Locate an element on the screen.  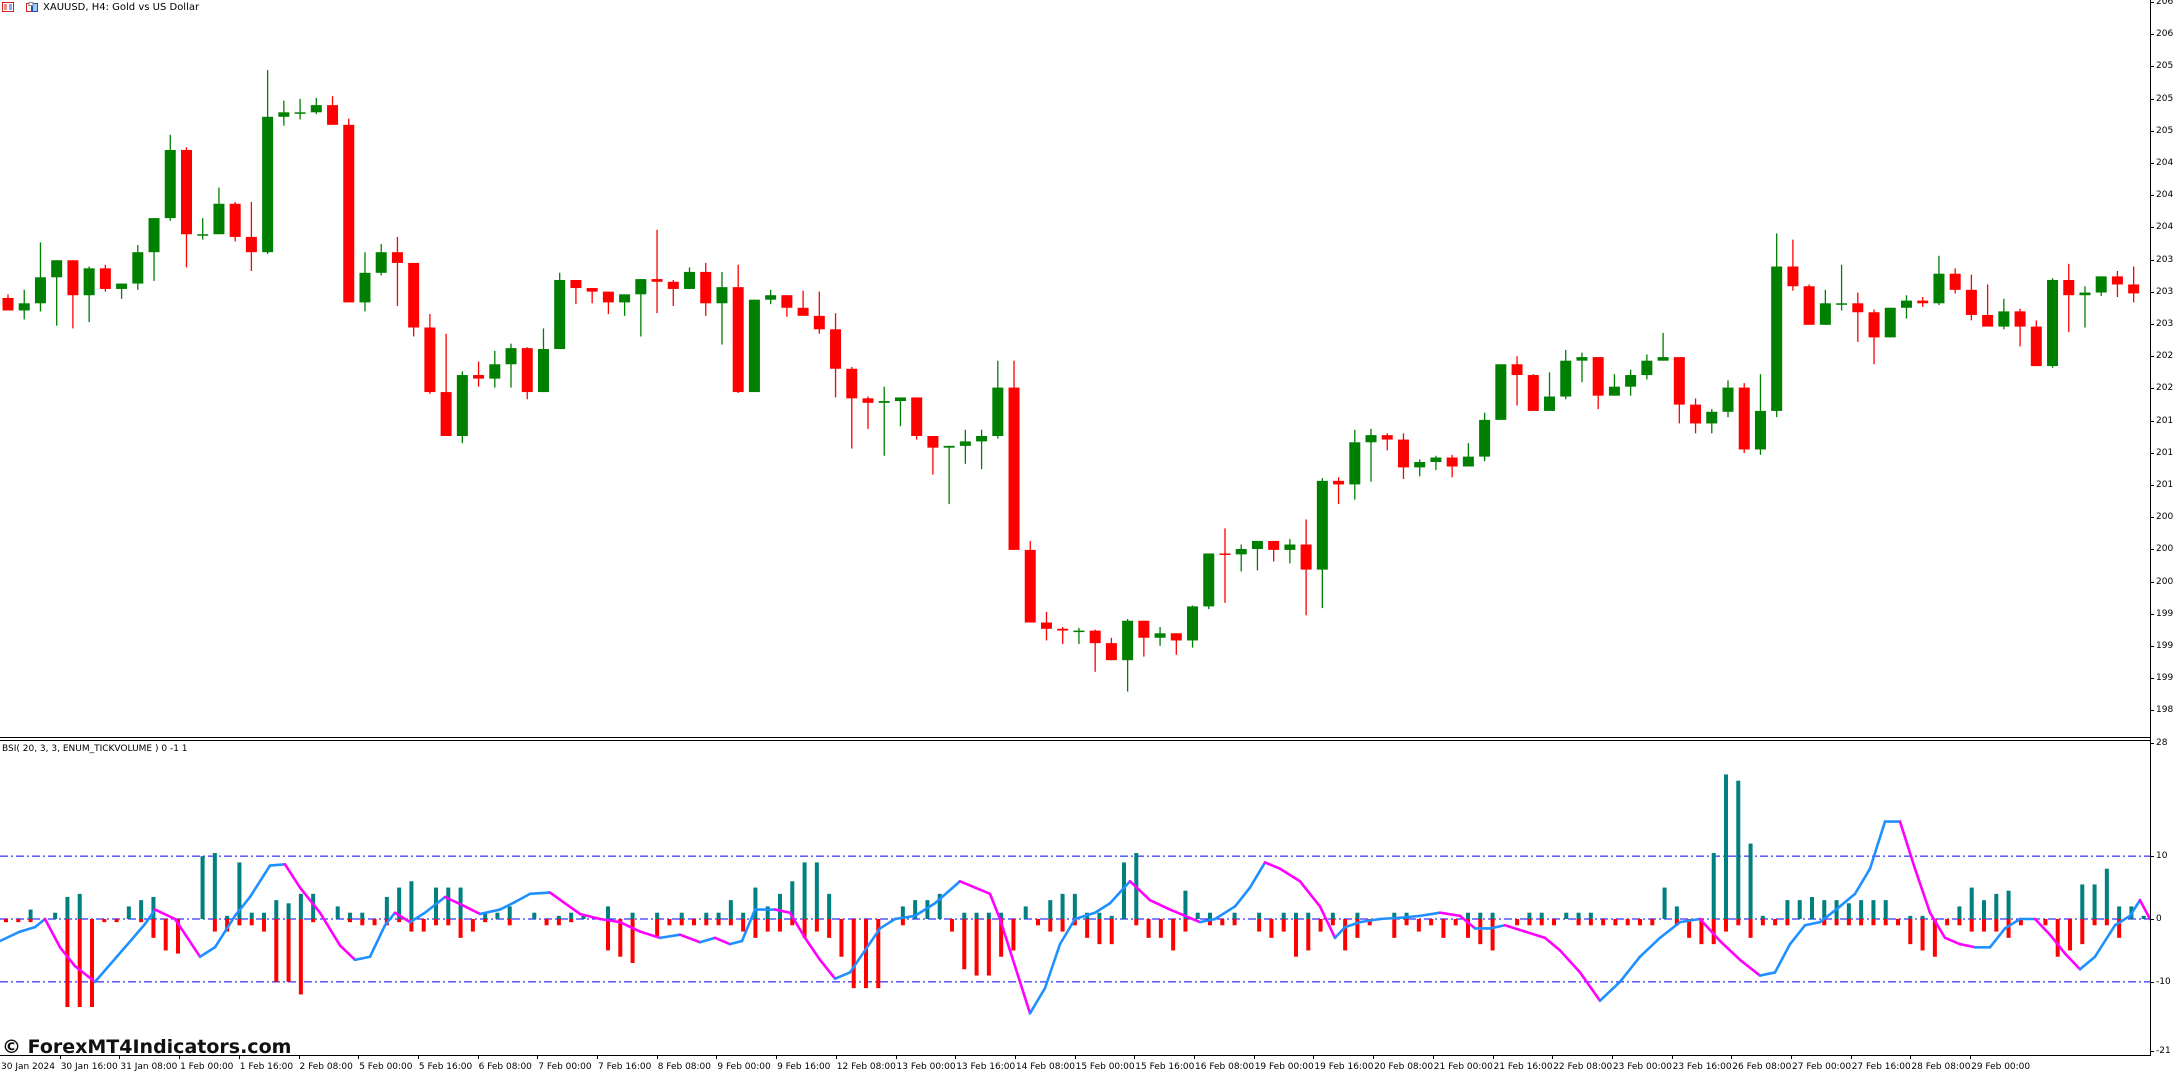
panel-divider-bottom is located at coordinates (1075, 740).